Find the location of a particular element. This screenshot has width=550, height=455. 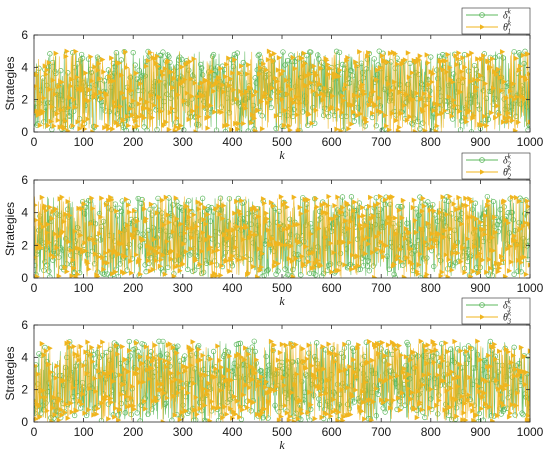

x-tick-label: 400 is located at coordinates (232, 432).